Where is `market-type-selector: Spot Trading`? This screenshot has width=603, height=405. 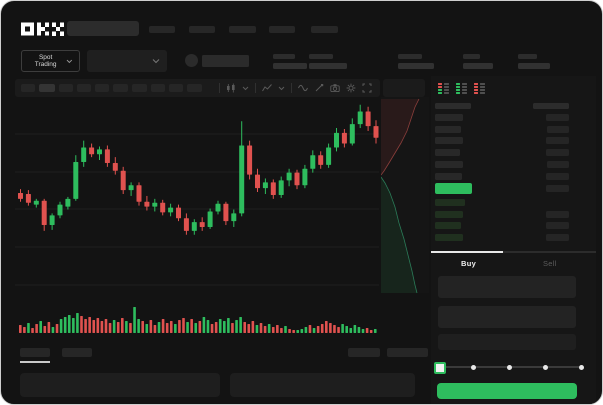 market-type-selector: Spot Trading is located at coordinates (50, 61).